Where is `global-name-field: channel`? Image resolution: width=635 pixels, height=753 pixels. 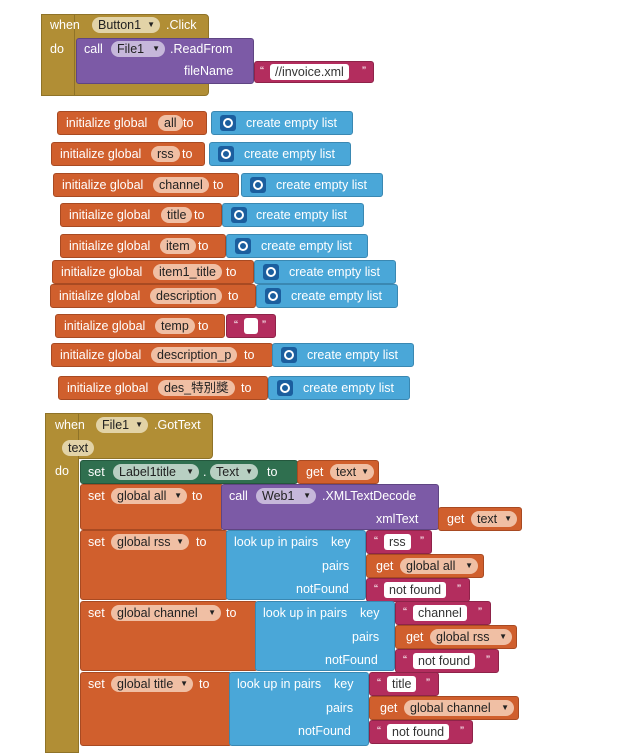
global-name-field: channel is located at coordinates (181, 185).